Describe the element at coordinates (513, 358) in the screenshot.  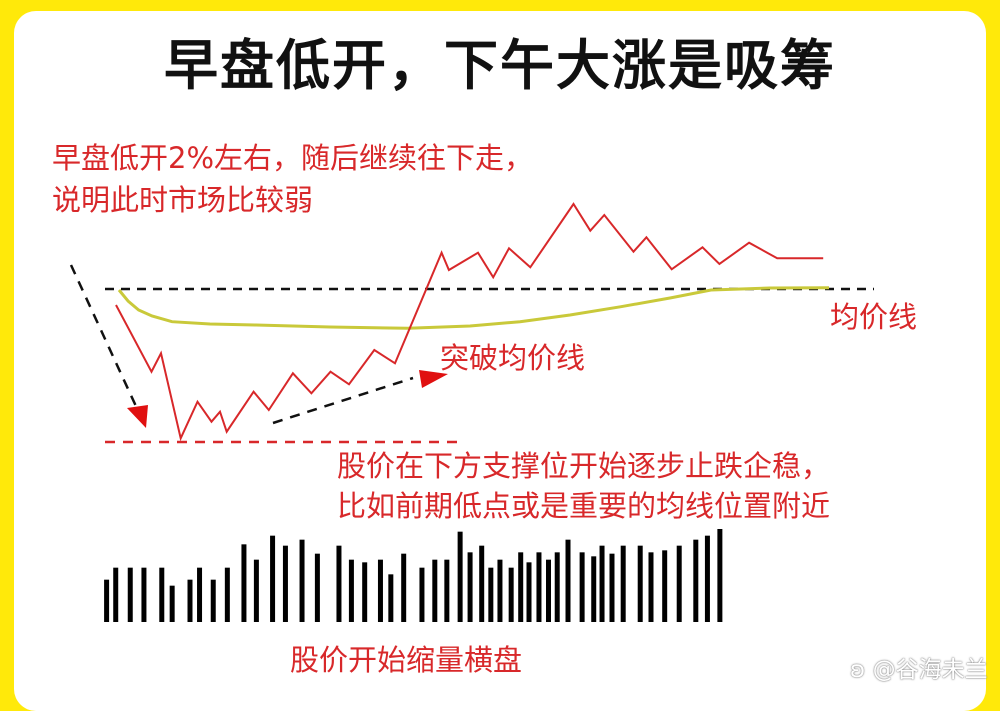
I see `annotation-breakout: 突破均价线` at that location.